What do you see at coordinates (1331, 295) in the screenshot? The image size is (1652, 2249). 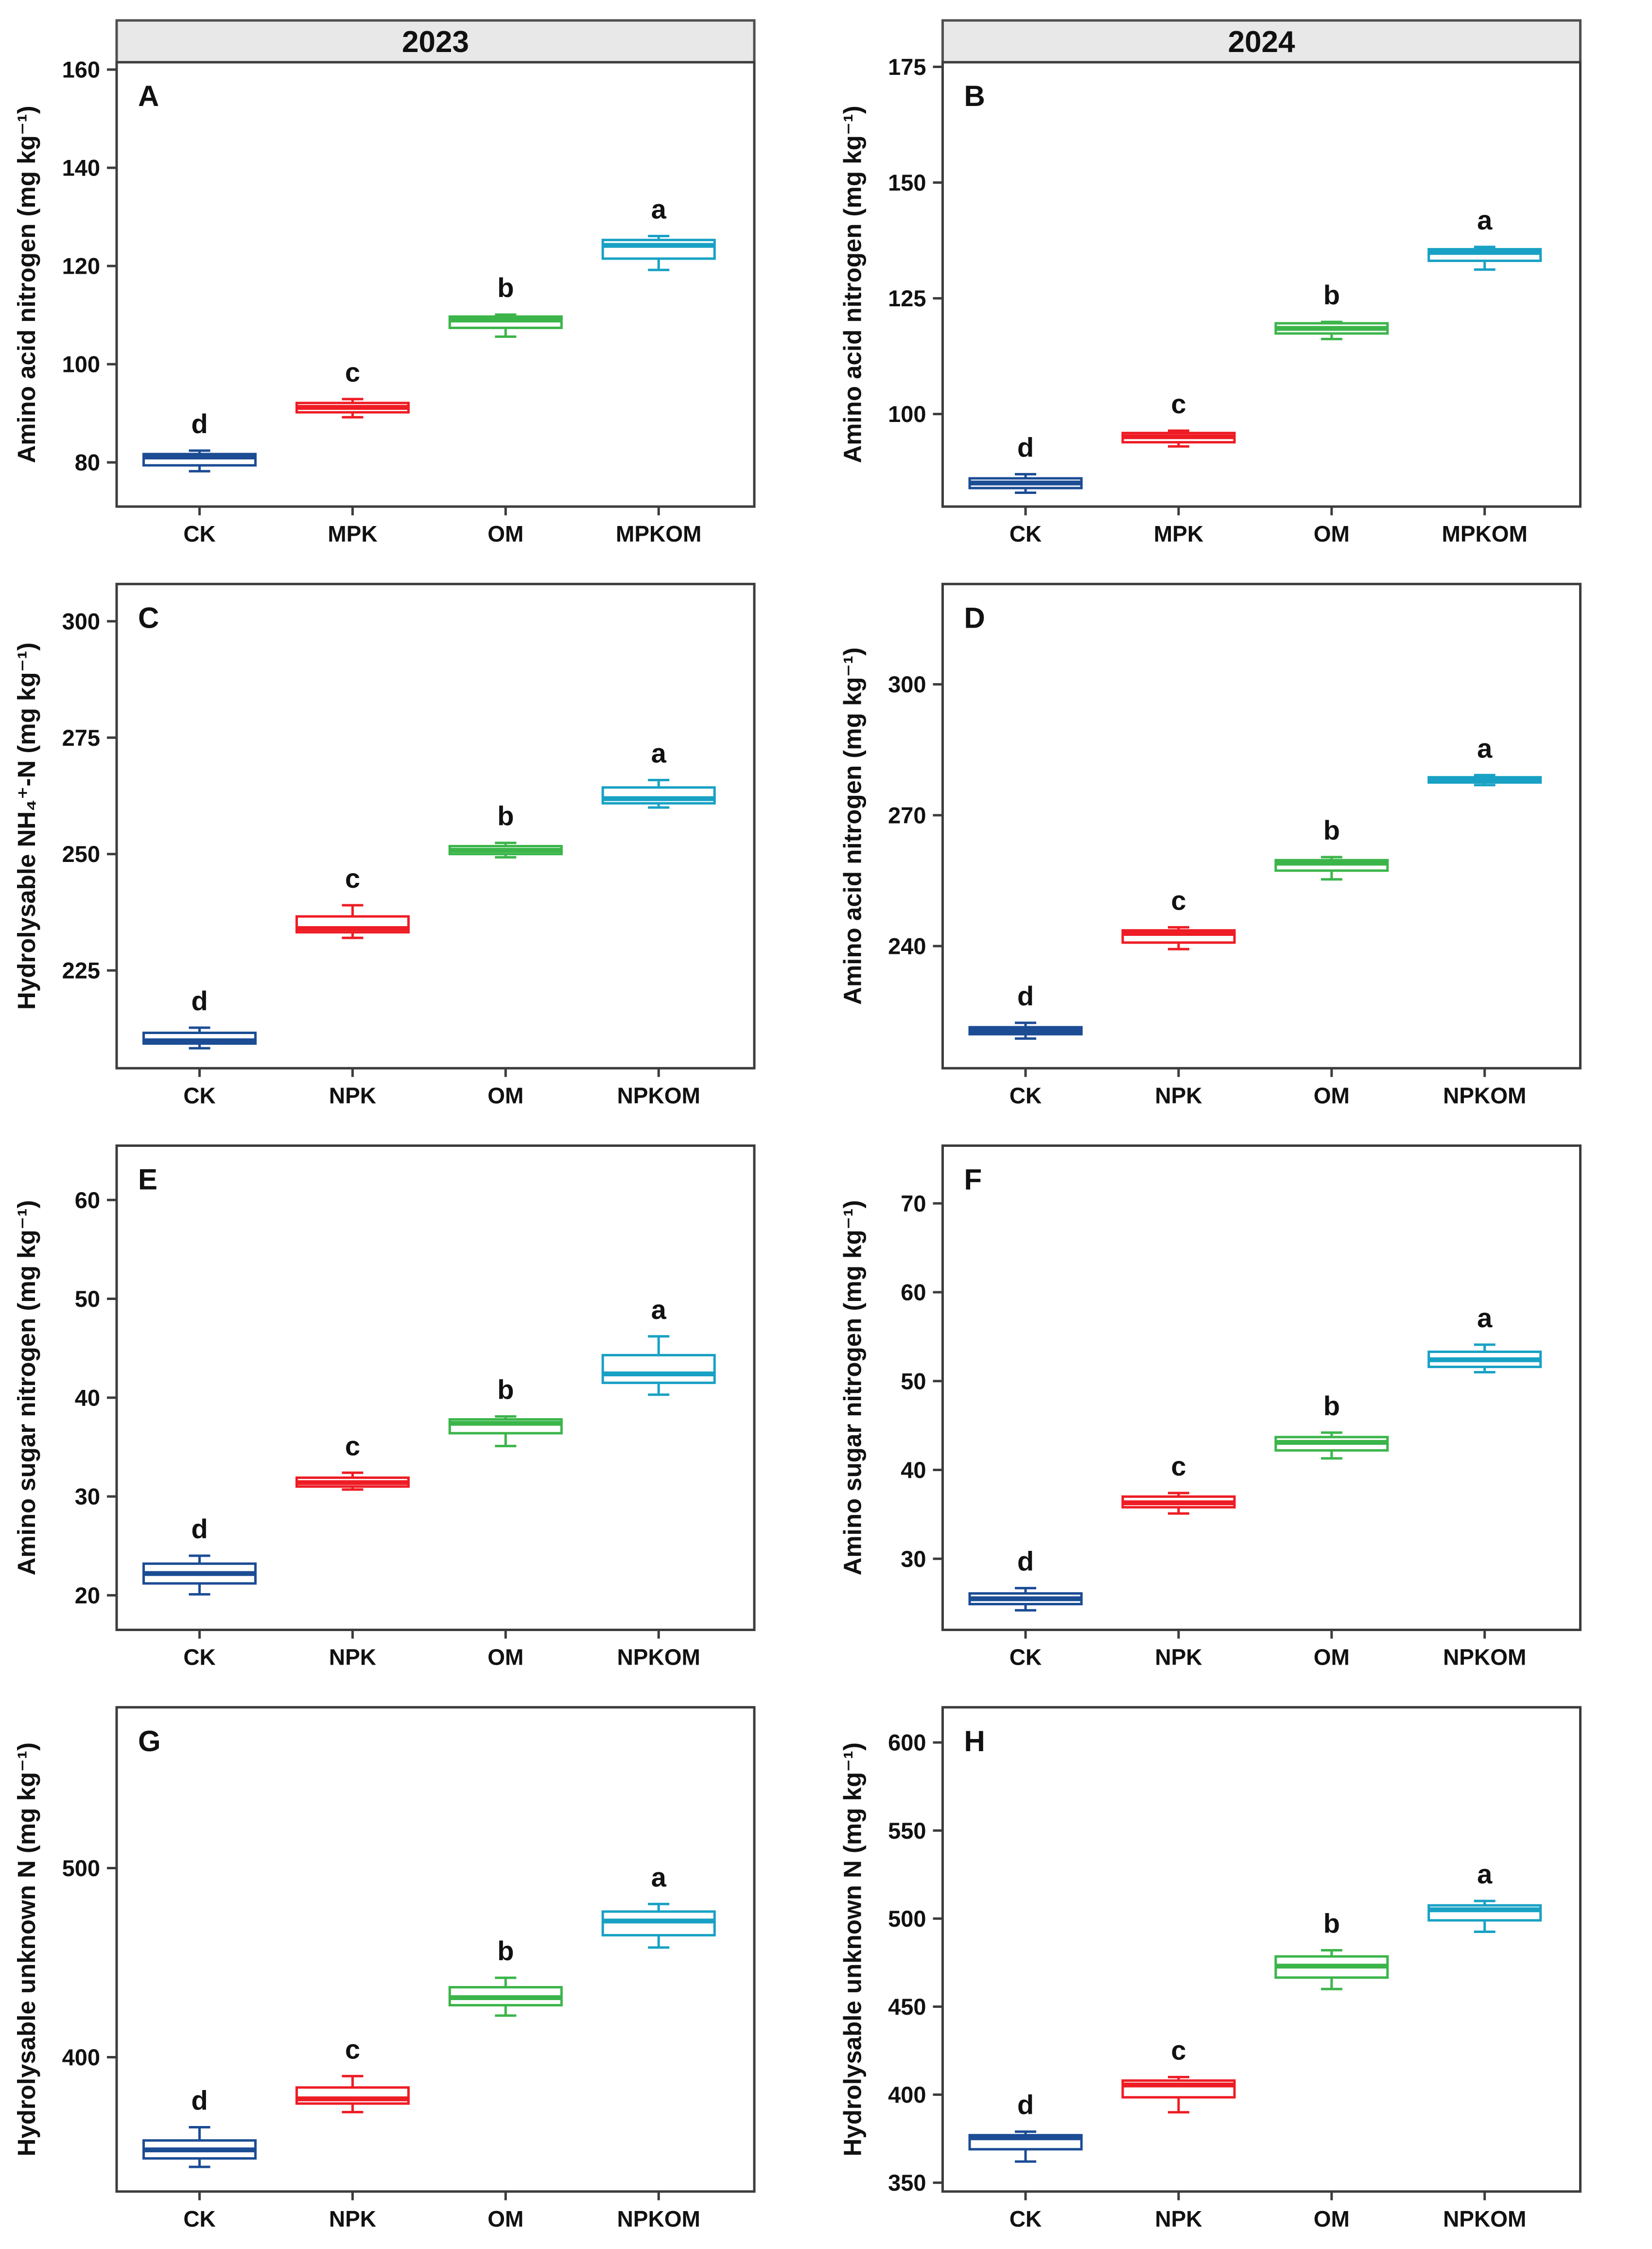 I see `panel-b-om-sig-letter: b` at bounding box center [1331, 295].